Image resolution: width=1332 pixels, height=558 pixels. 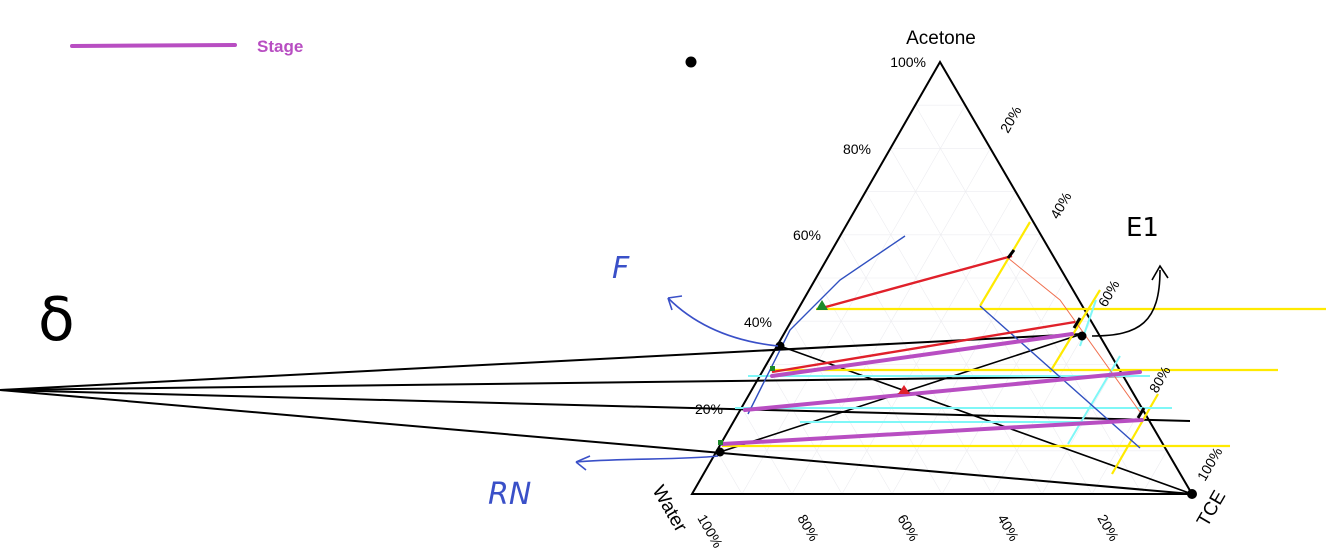 I want to click on vertex-label-water: Water, so click(x=670, y=509).